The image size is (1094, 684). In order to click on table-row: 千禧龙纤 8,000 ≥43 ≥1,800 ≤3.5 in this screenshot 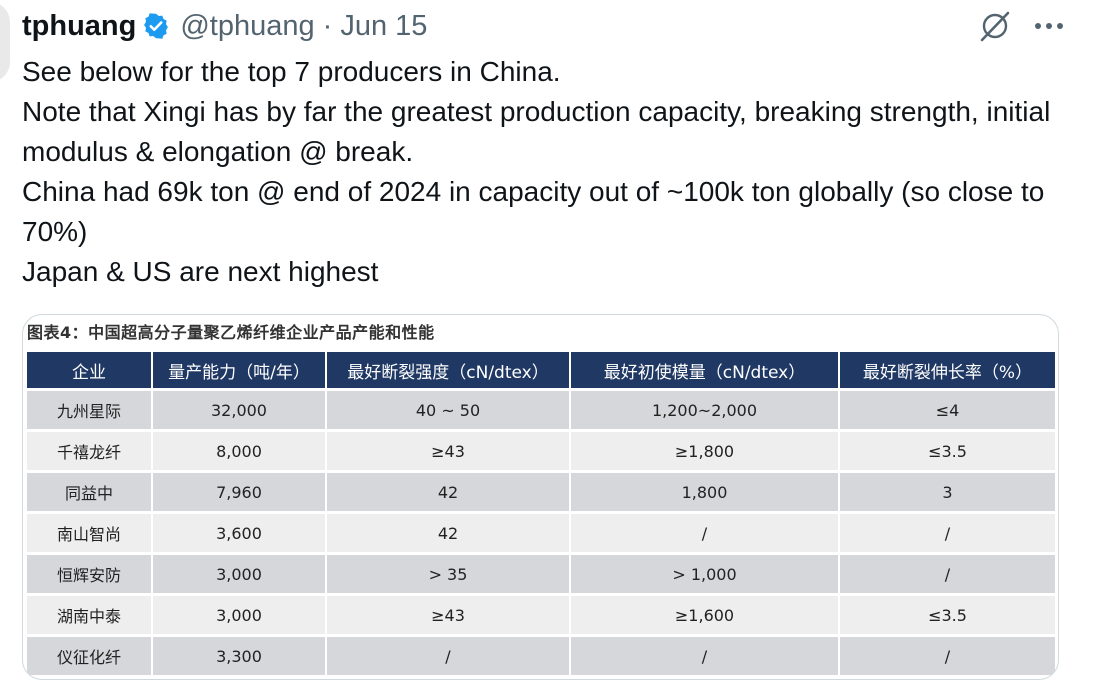, I will do `click(541, 451)`.